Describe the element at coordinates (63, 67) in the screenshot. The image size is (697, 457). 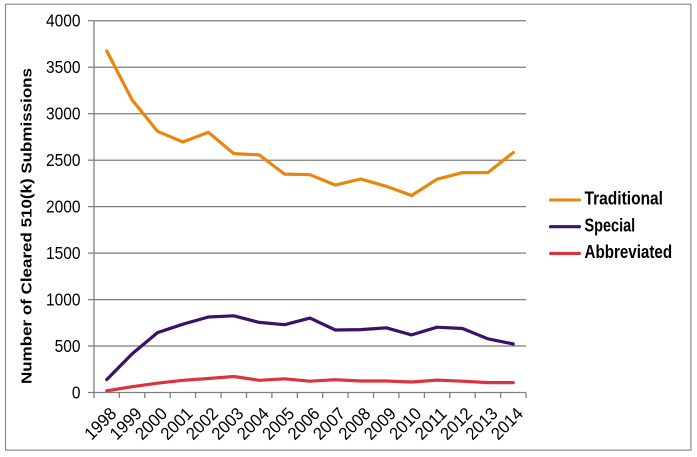
I see `svg-text: 3500` at that location.